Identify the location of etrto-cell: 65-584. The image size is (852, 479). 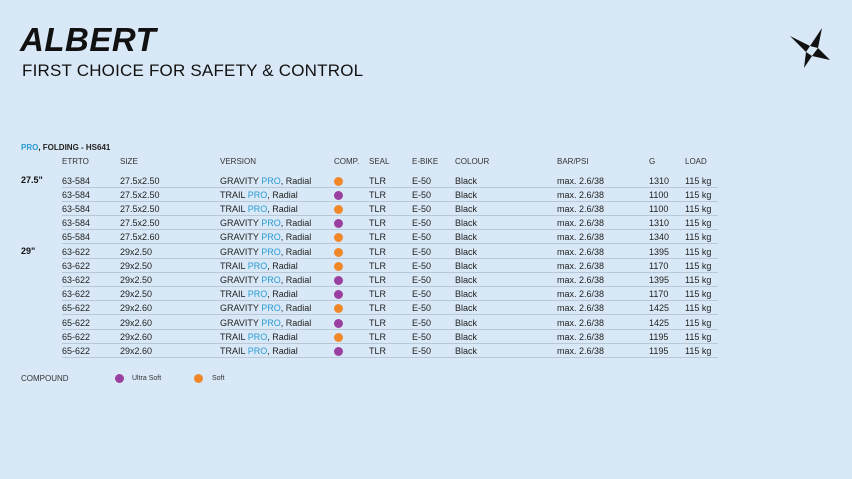
(76, 237).